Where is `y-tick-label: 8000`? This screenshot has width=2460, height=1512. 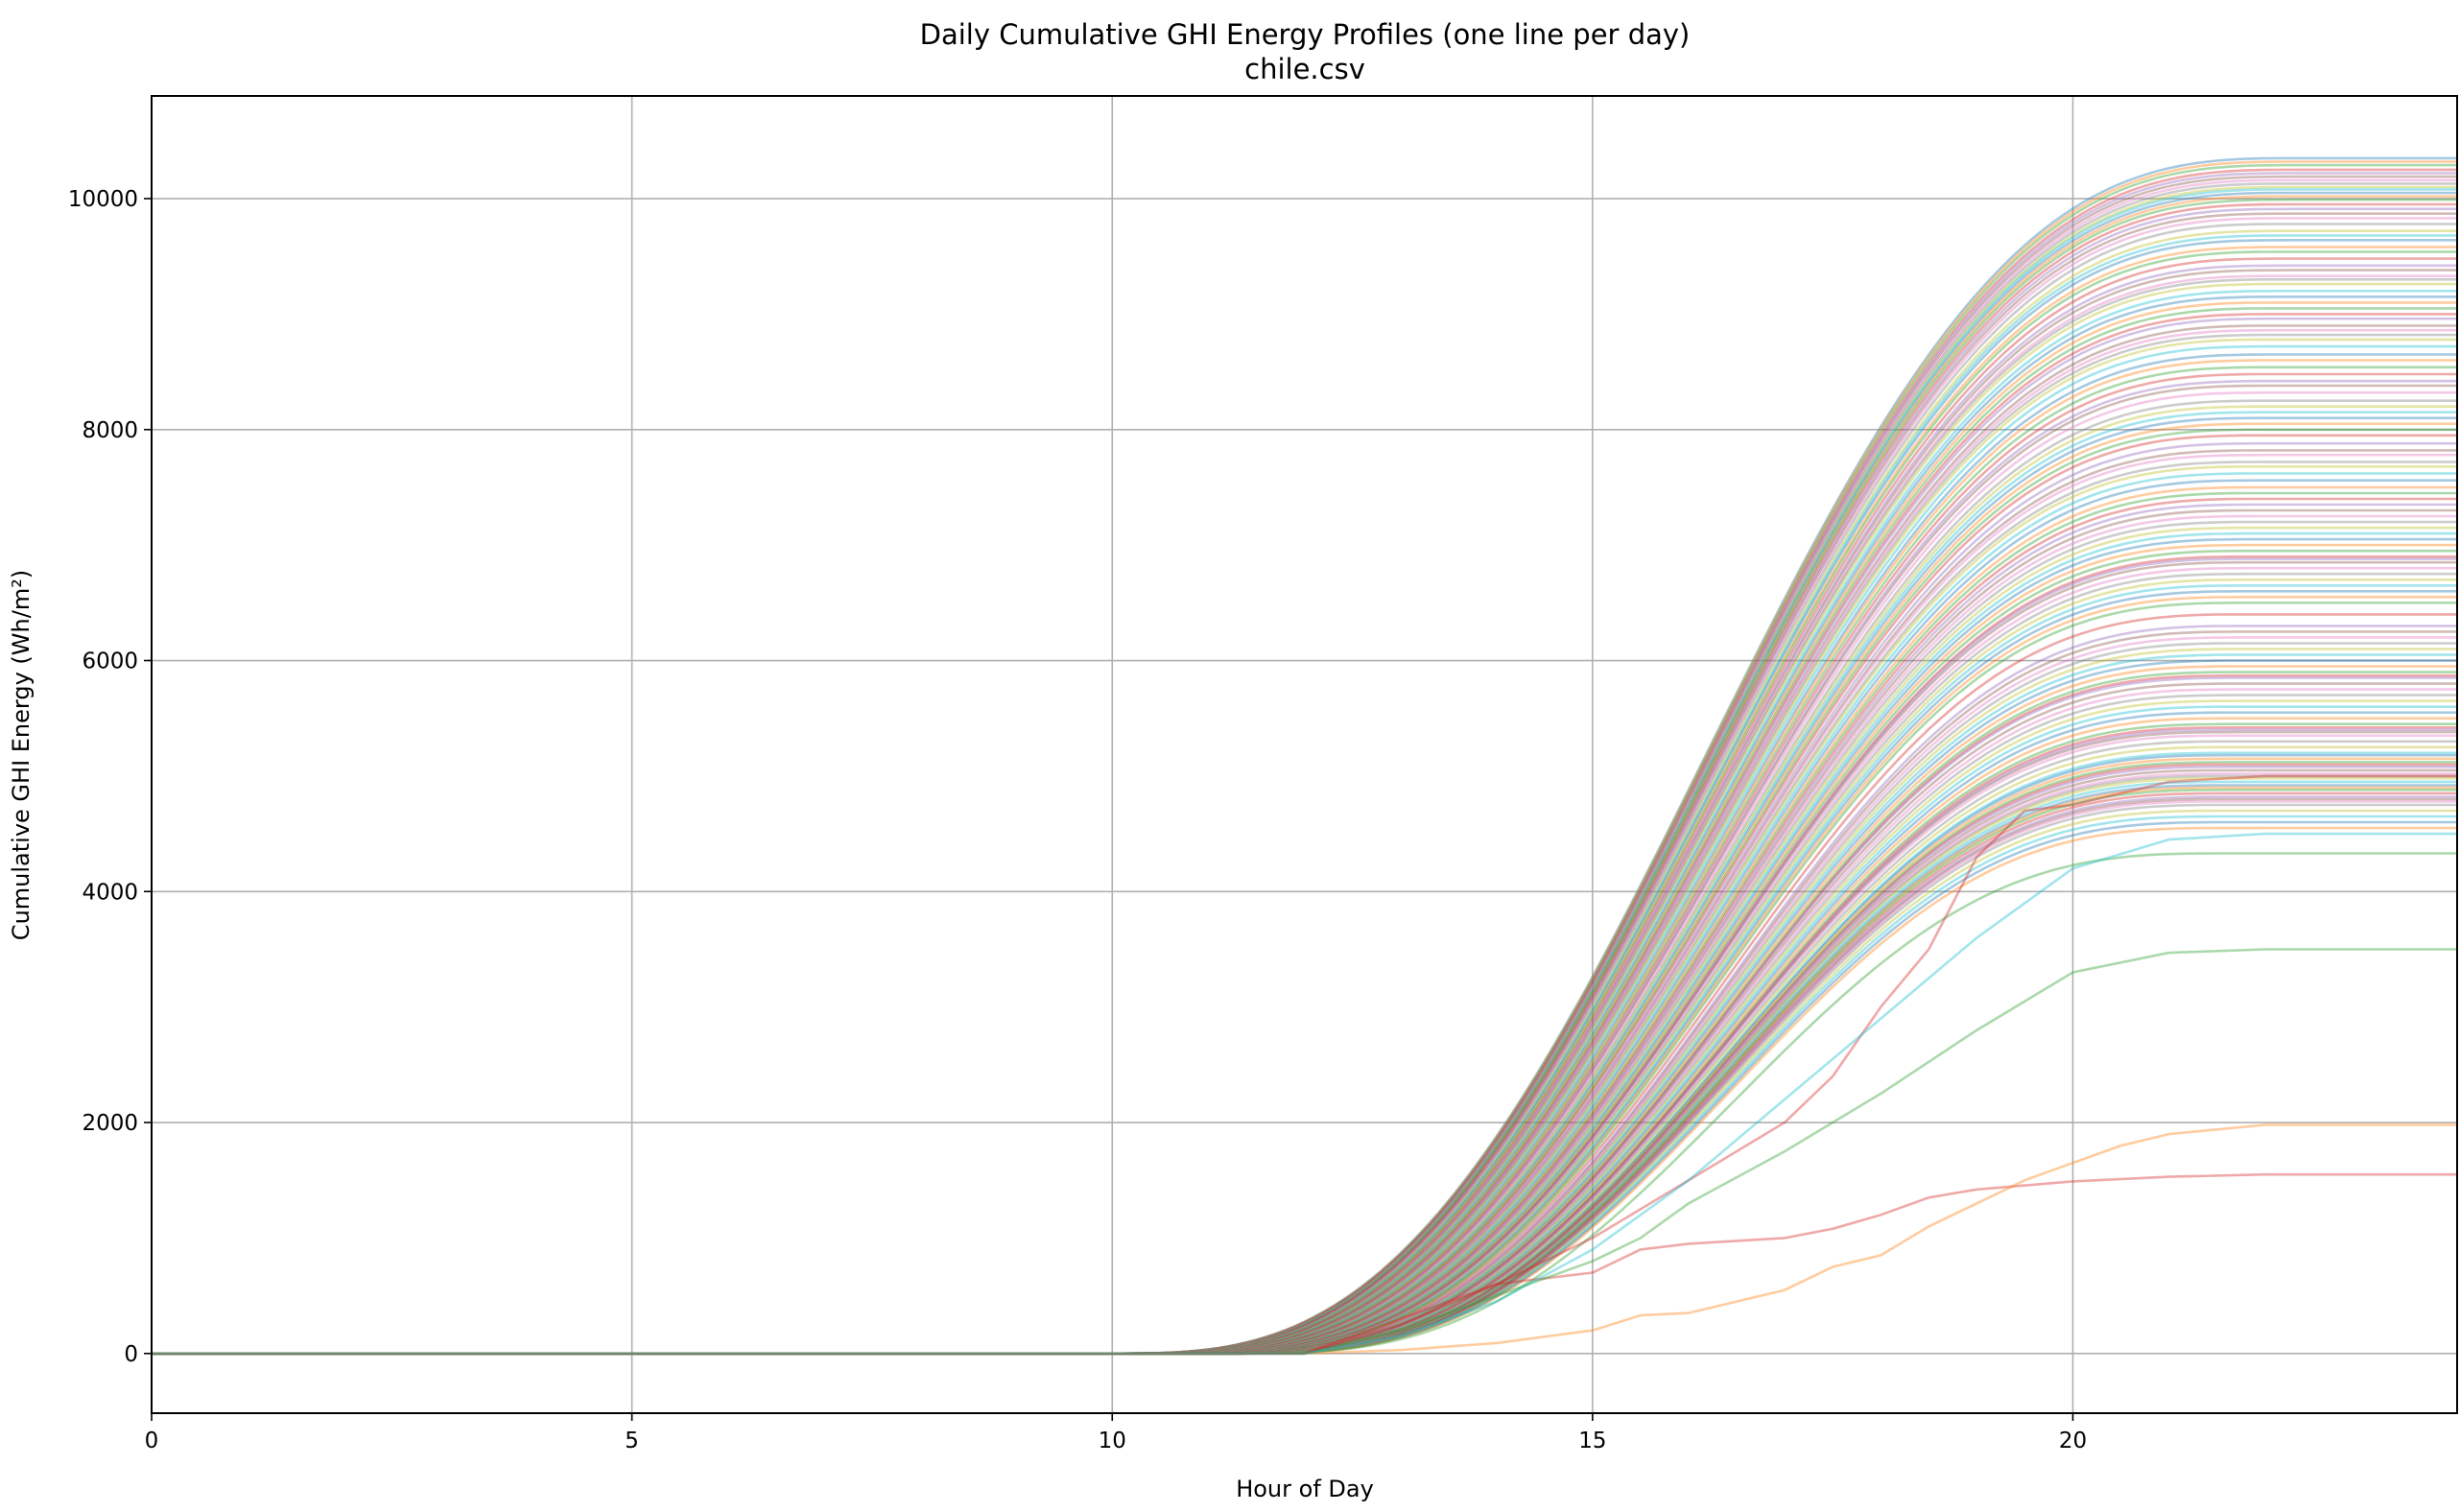 y-tick-label: 8000 is located at coordinates (110, 430).